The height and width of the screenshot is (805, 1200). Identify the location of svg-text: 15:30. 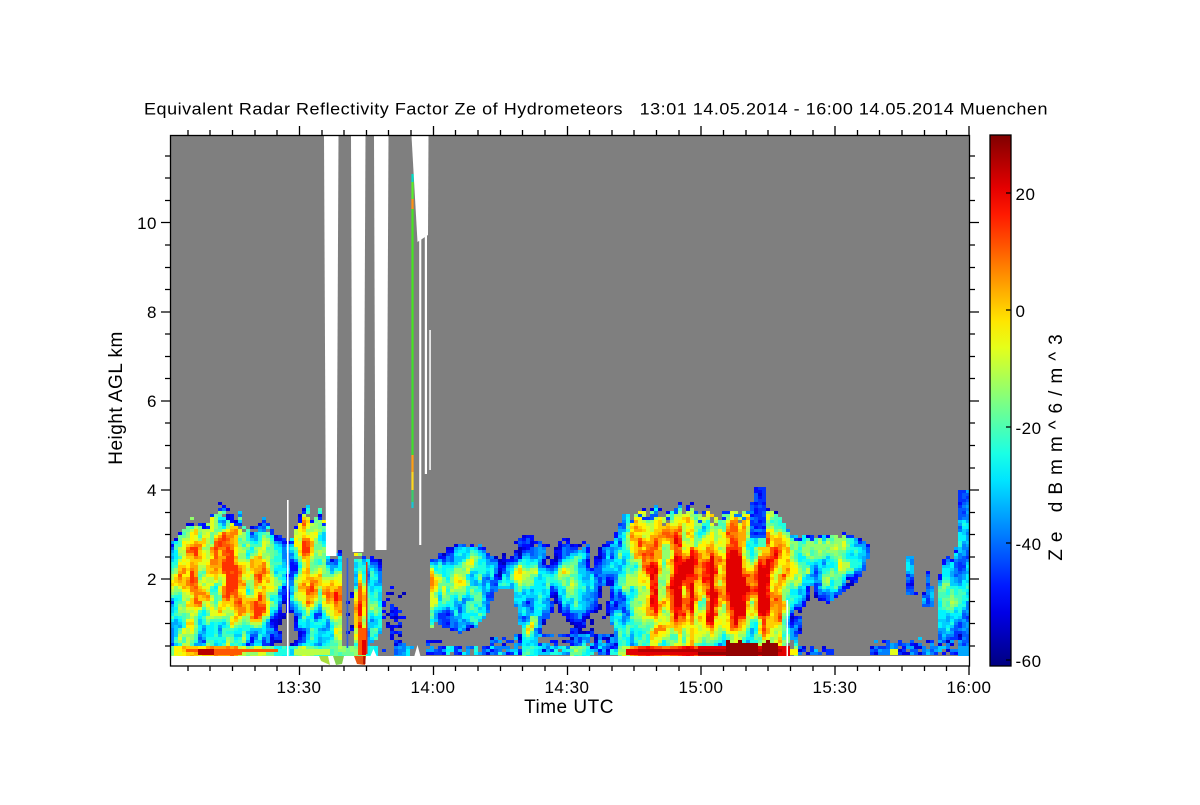
(834, 687).